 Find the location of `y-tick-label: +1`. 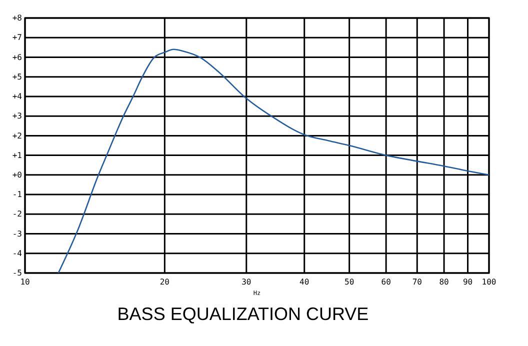

y-tick-label: +1 is located at coordinates (17, 155).